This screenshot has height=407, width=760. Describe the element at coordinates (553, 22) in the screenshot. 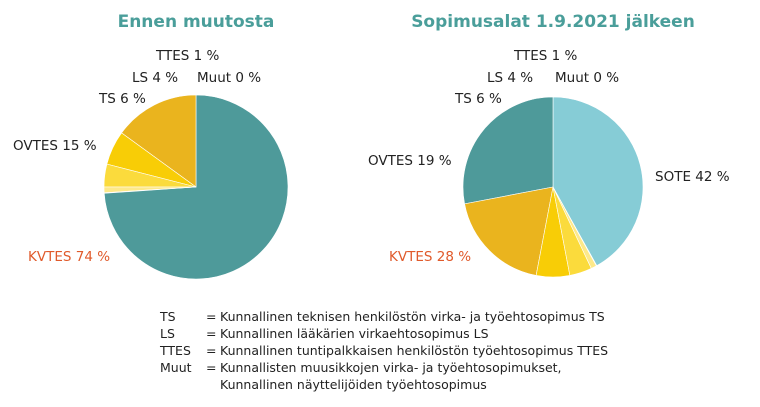

I see `chart-title: Sopimusalat 1.9.2021 jälkeen` at that location.